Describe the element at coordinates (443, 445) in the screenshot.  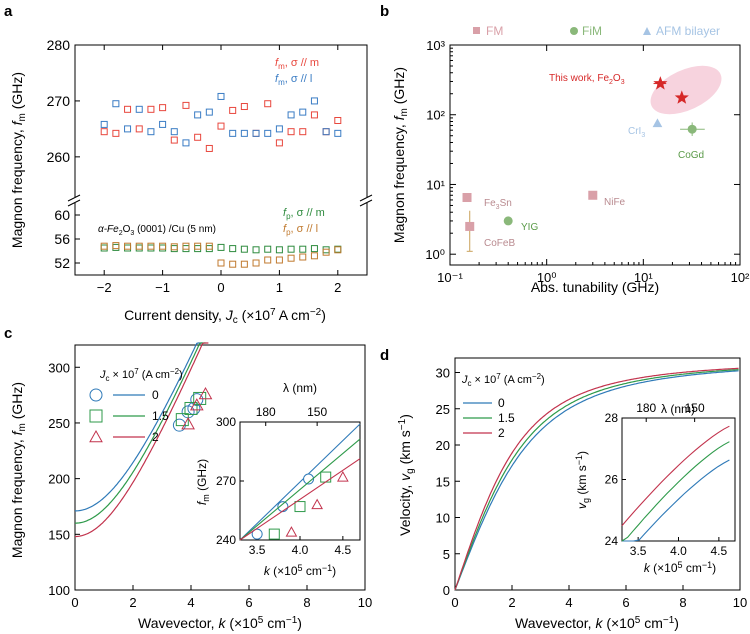
I see `y-tick-label: 20` at that location.